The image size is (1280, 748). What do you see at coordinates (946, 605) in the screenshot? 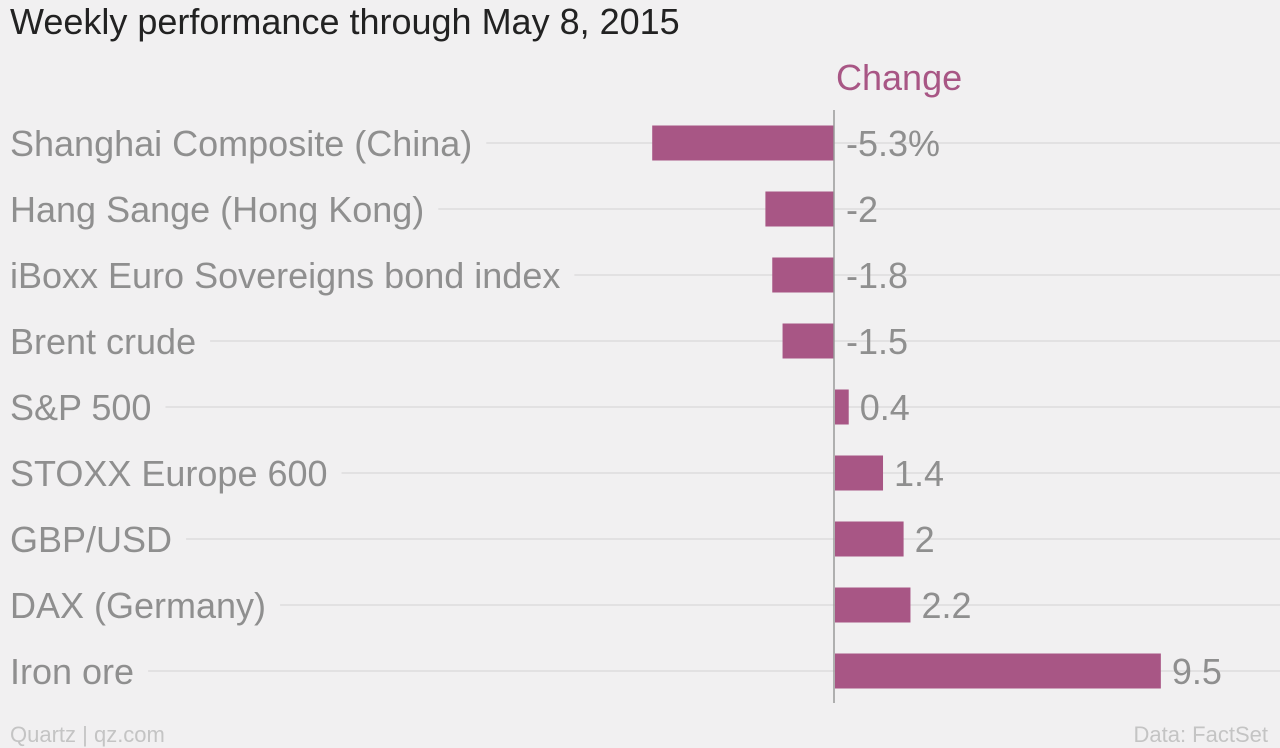
I see `value-label: 2.2` at bounding box center [946, 605].